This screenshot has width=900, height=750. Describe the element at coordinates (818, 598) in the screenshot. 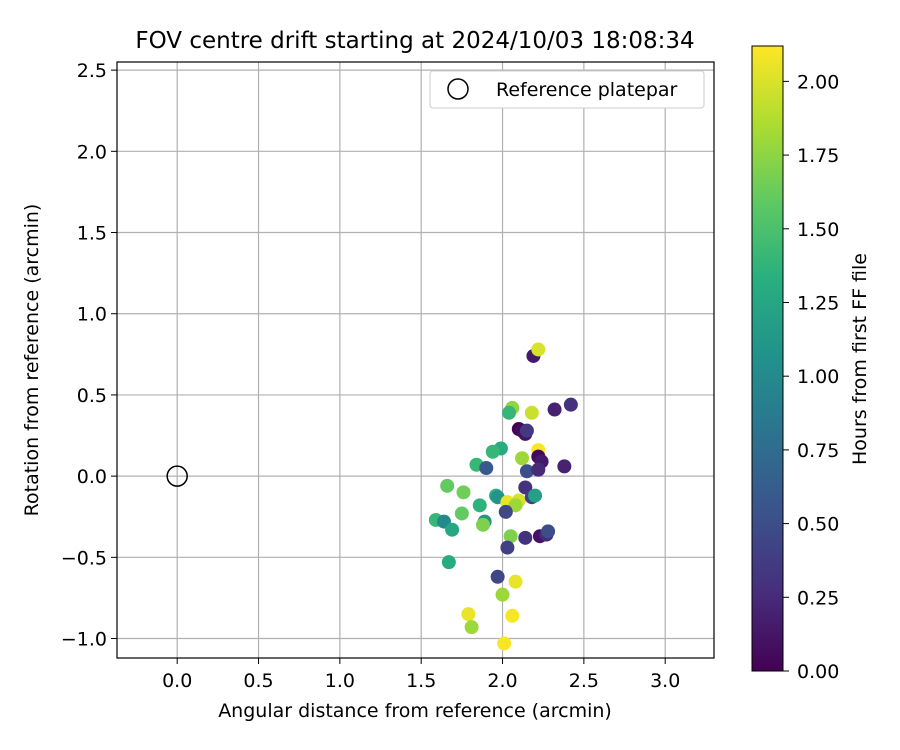

I see `colorbar-tick-label: 0.25` at that location.